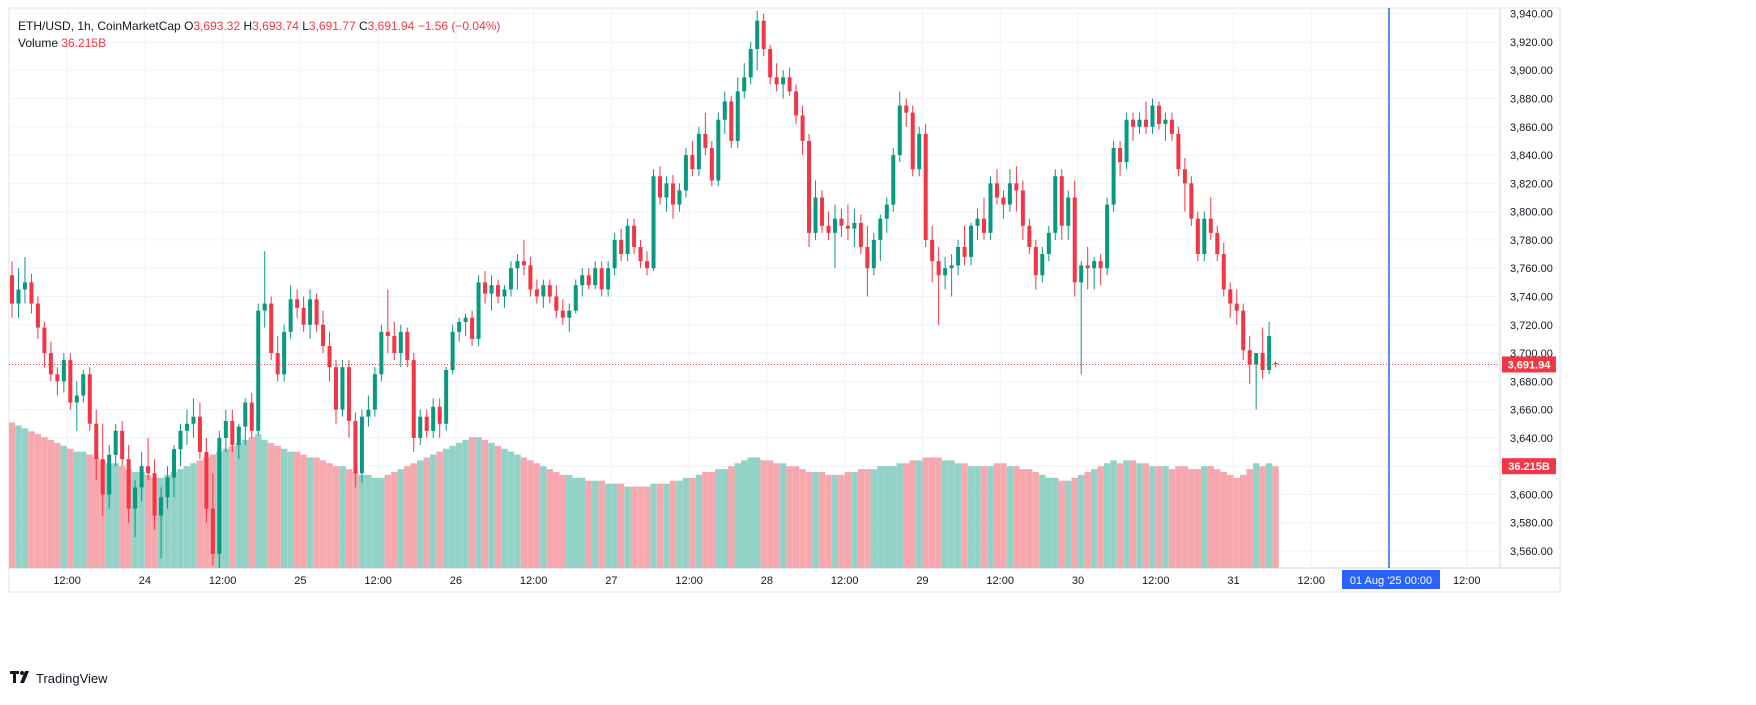 This screenshot has width=1756, height=705. Describe the element at coordinates (459, 26) in the screenshot. I see `change-value: −1.56 (−0.04%)` at that location.